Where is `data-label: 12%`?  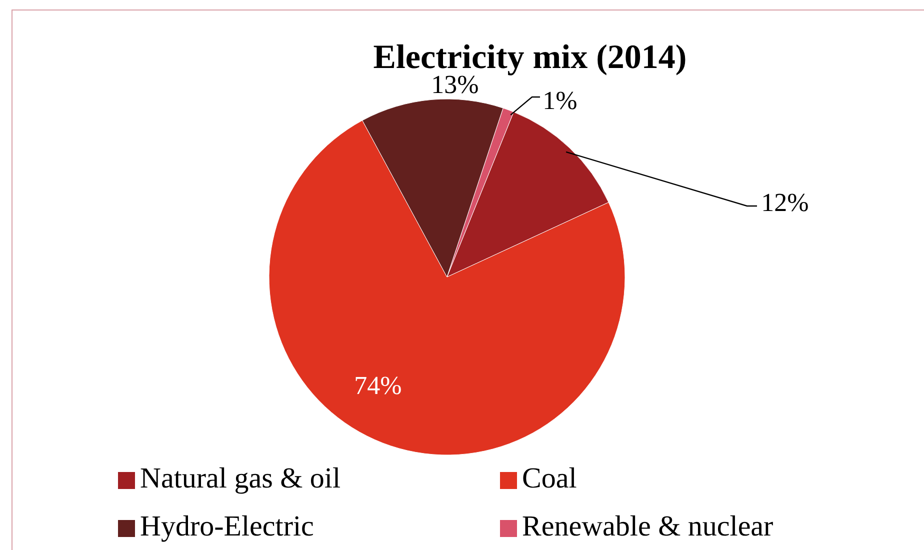
data-label: 12% is located at coordinates (785, 202).